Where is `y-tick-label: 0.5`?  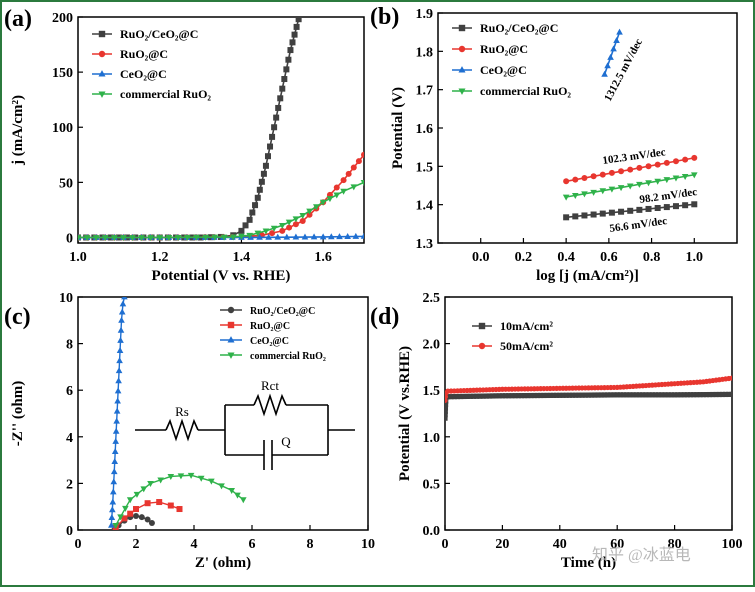
y-tick-label: 0.5 is located at coordinates (432, 484).